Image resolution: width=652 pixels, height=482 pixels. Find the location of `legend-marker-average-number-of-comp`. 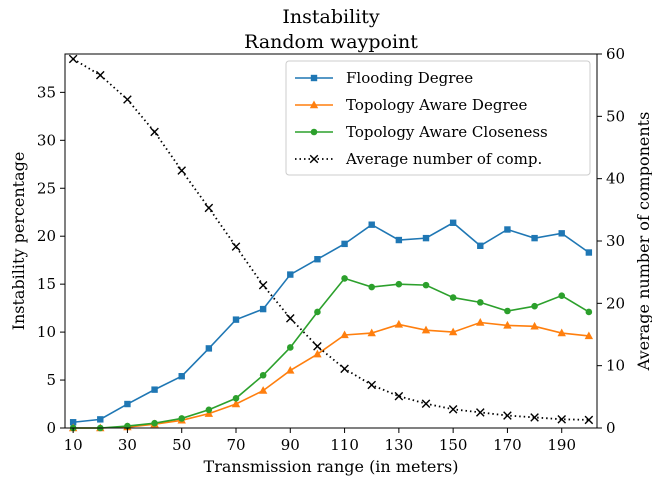

legend-marker-average-number-of-comp is located at coordinates (314, 159).